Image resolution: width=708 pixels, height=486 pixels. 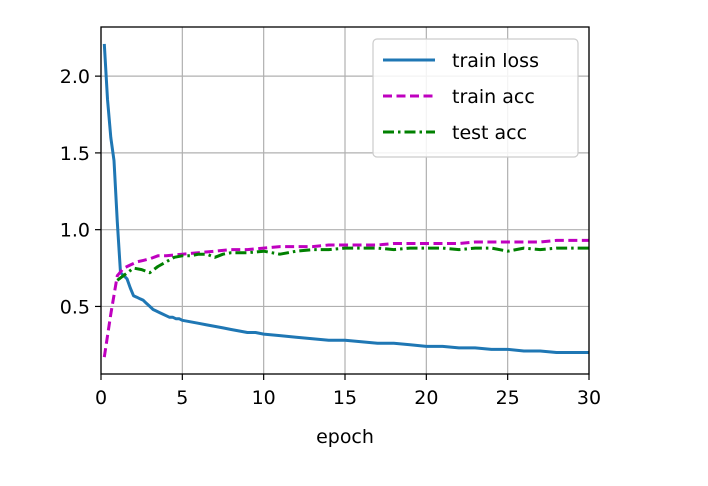 What do you see at coordinates (493, 97) in the screenshot?
I see `legend-label: train acc` at bounding box center [493, 97].